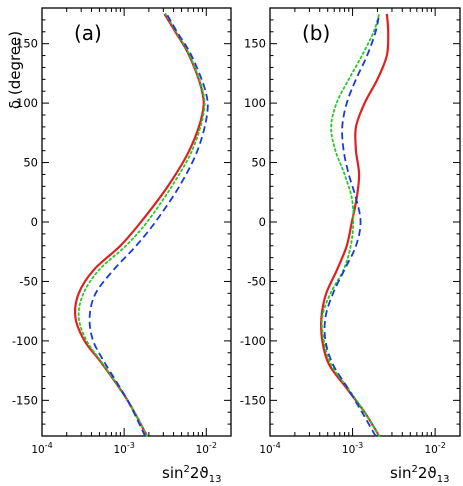  I want to click on panel-label: (b), so click(316, 33).